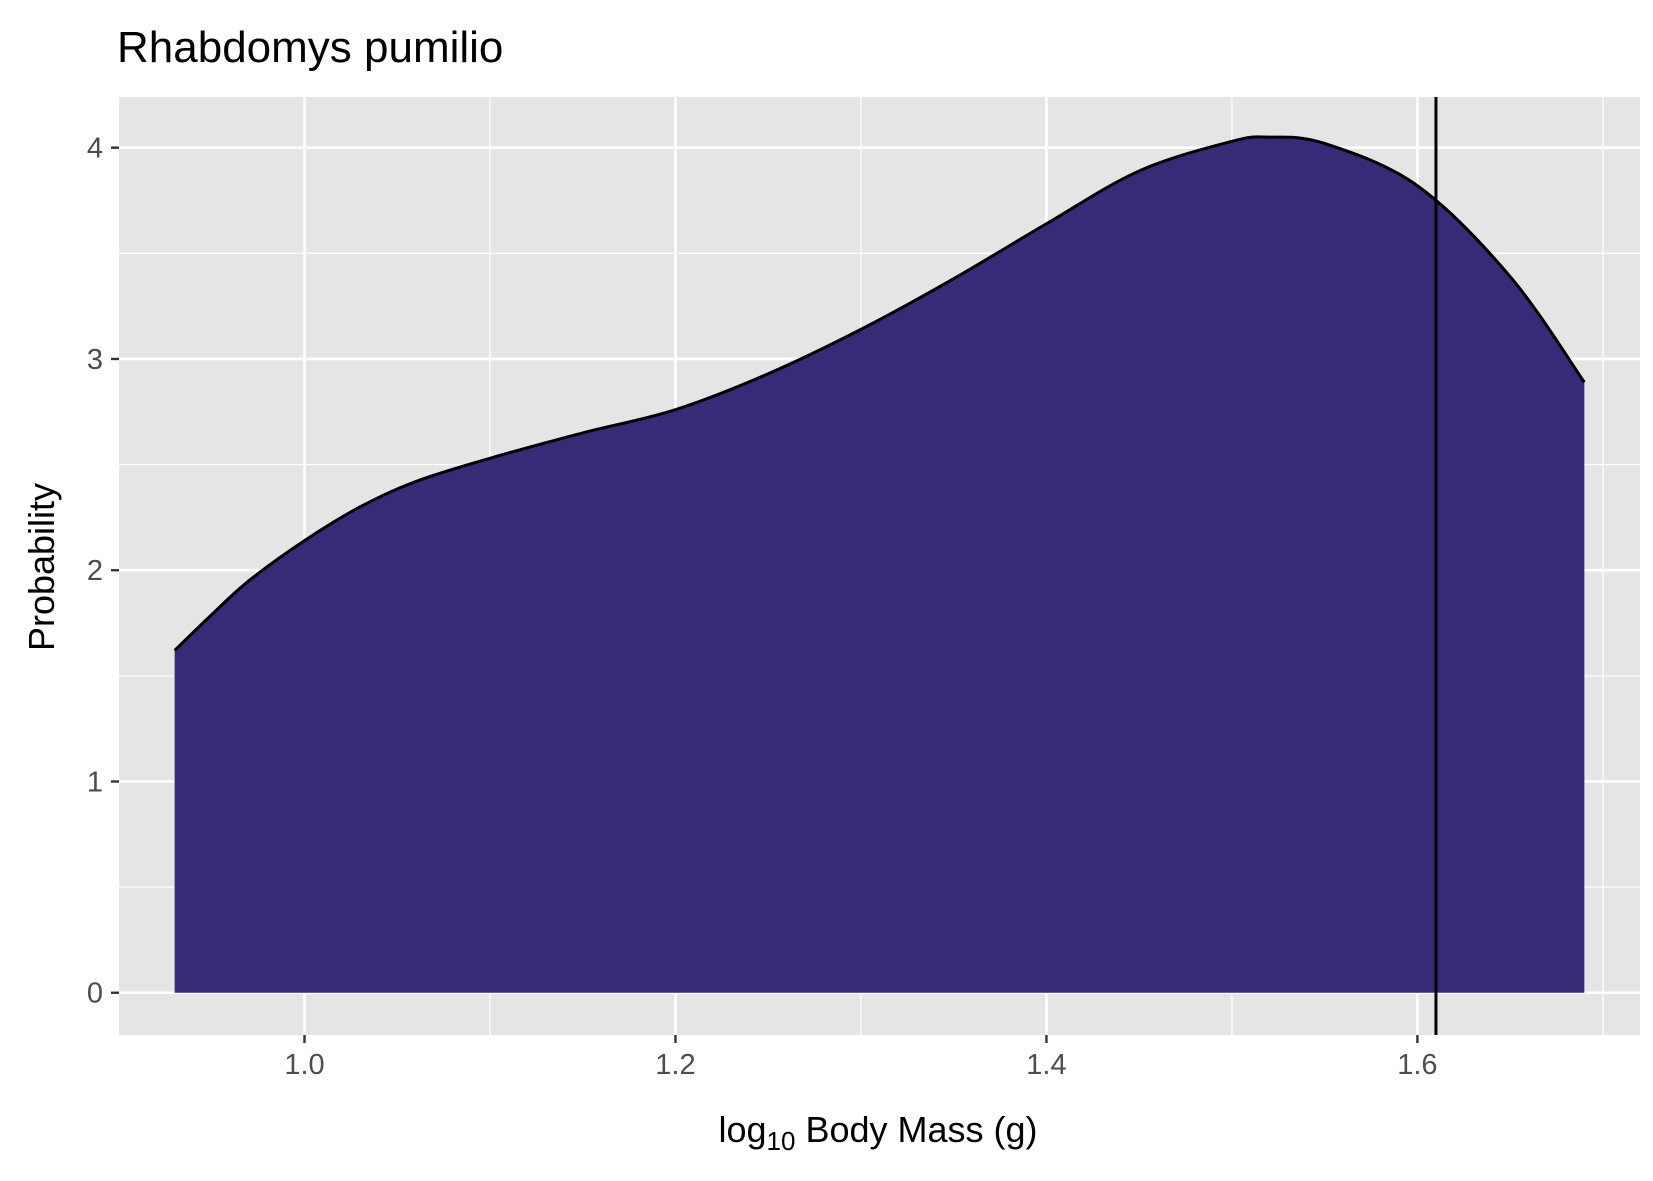  What do you see at coordinates (1417, 1065) in the screenshot?
I see `x-tick-label: 1.6` at bounding box center [1417, 1065].